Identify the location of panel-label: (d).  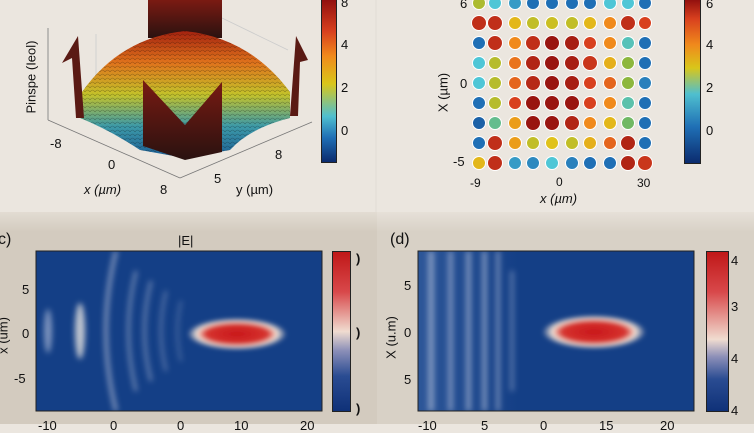
(400, 239).